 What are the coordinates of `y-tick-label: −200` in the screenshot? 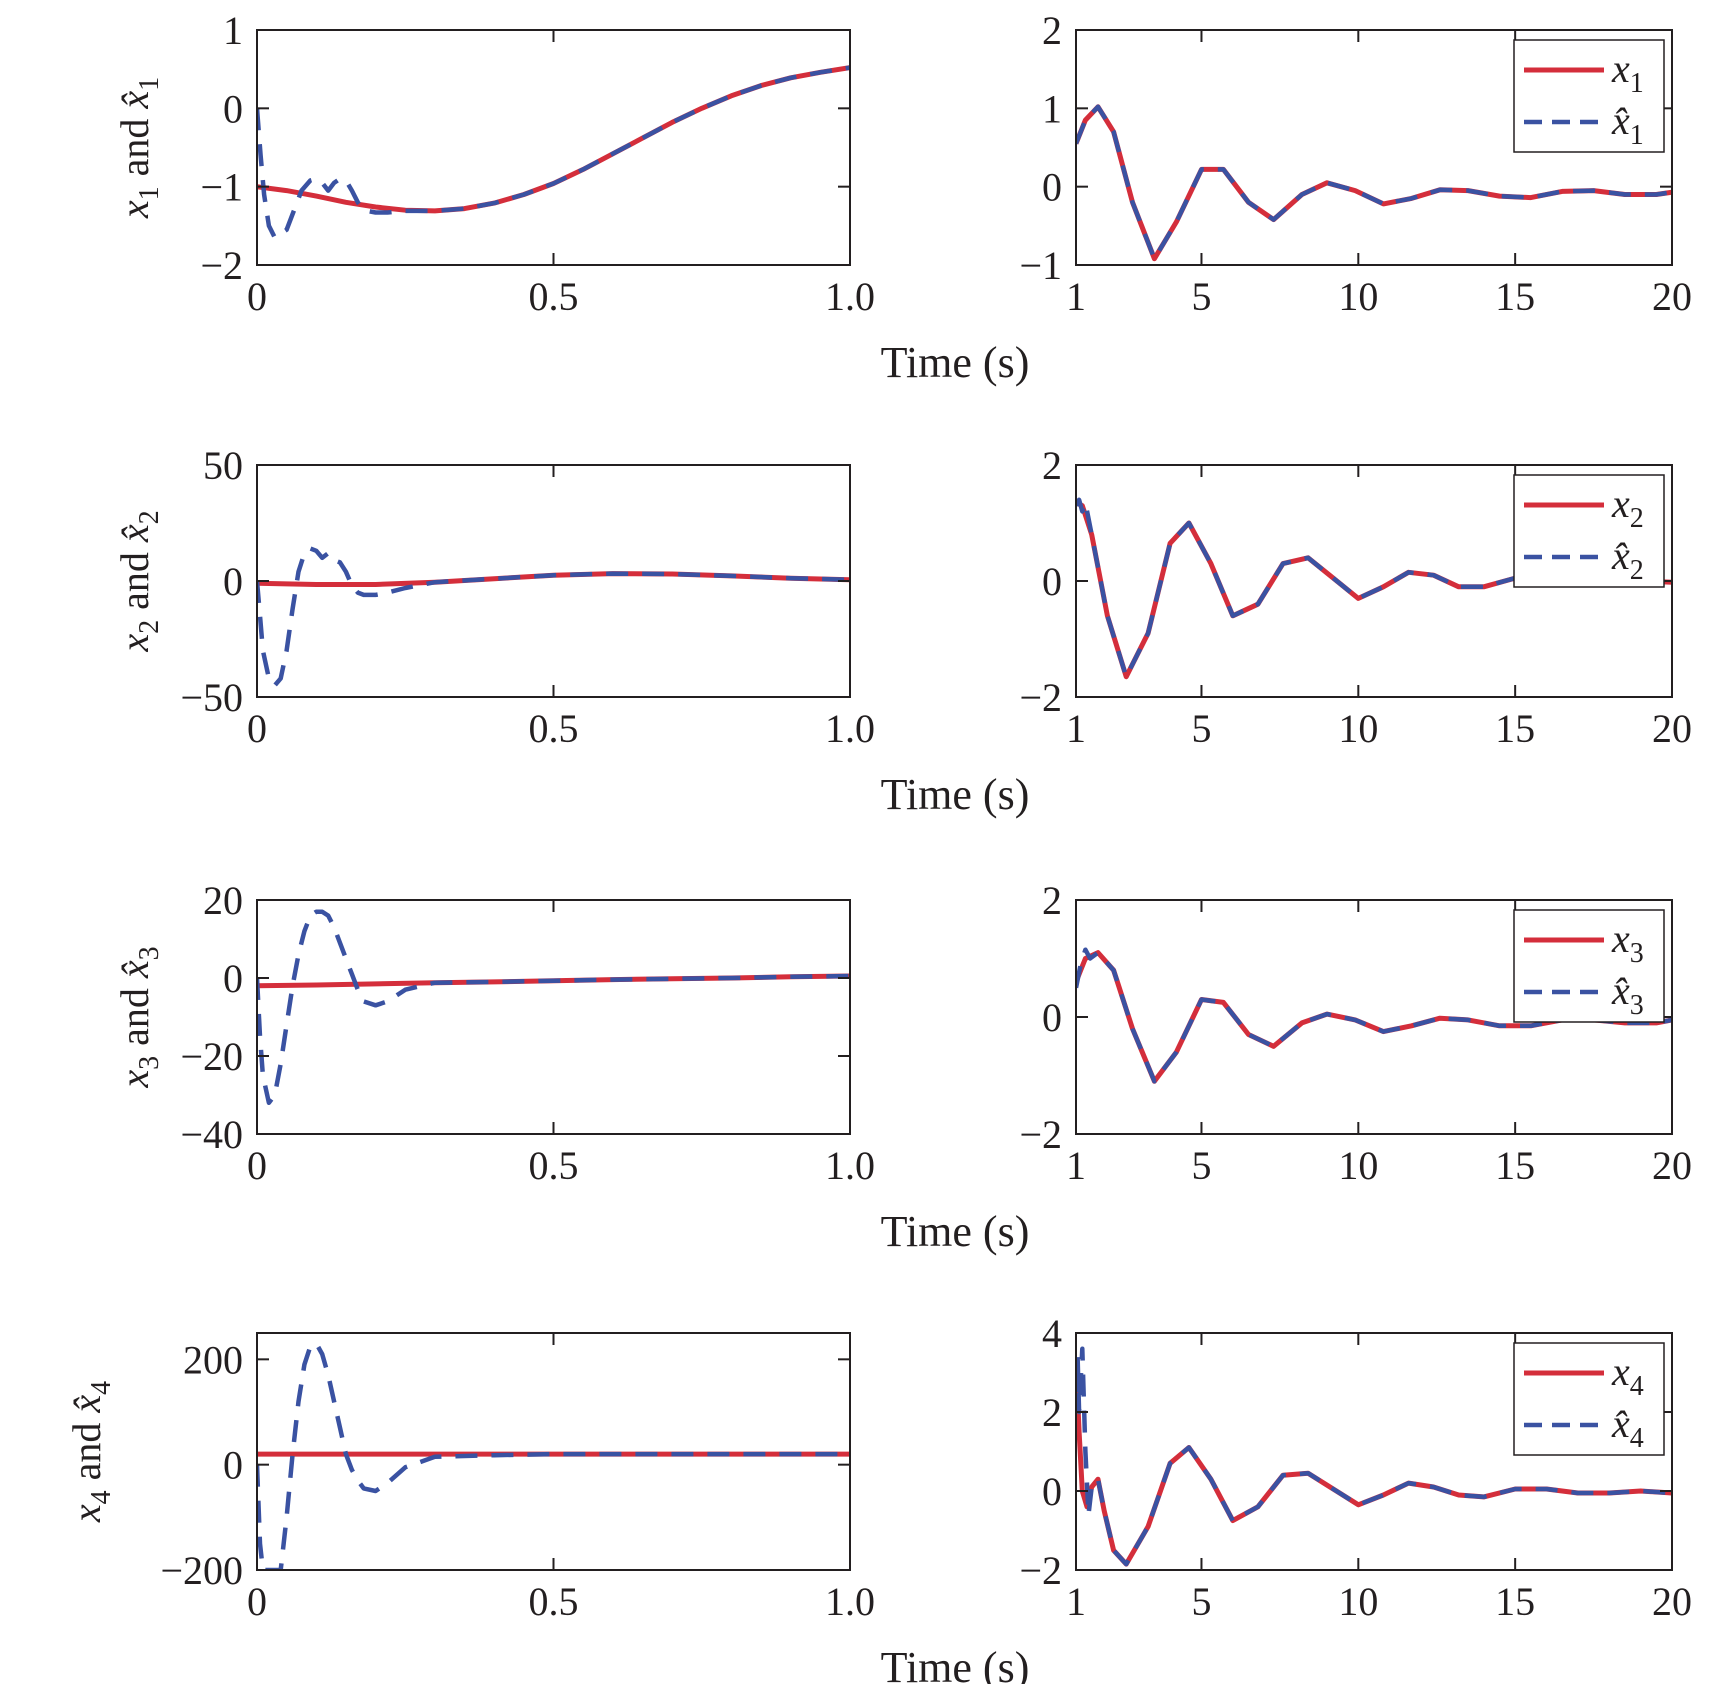 It's located at (201, 1570).